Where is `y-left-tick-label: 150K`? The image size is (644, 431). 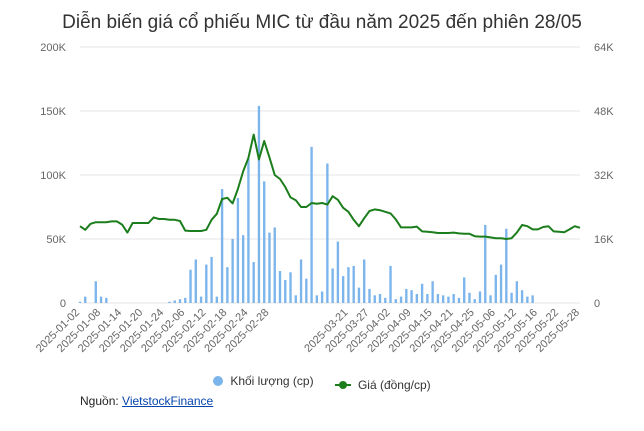
y-left-tick-label: 150K is located at coordinates (53, 112).